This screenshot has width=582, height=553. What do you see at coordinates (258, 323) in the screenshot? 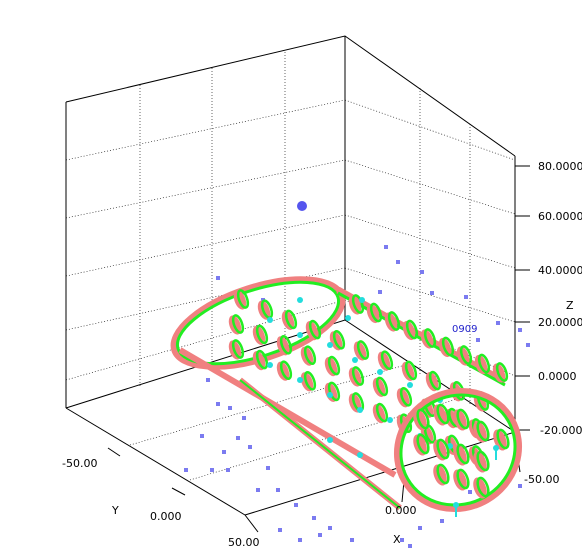
I see `end-cap-inner` at bounding box center [258, 323].